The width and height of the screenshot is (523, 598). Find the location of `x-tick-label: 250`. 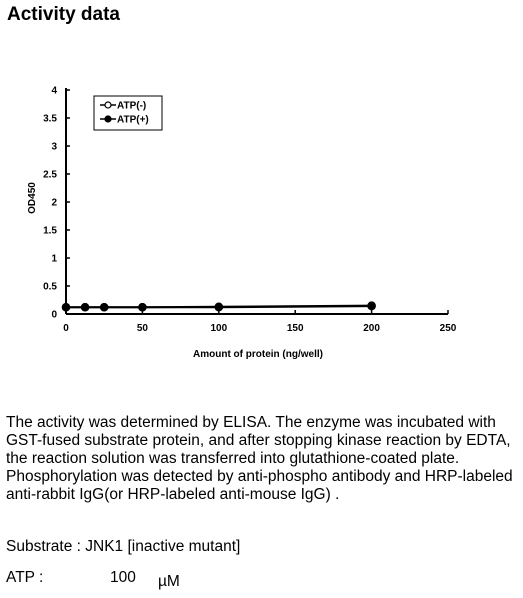

x-tick-label: 250 is located at coordinates (448, 328).